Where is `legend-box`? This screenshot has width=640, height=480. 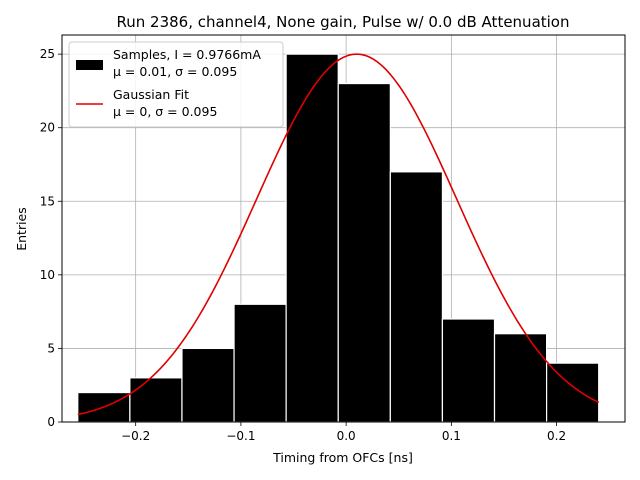 legend-box is located at coordinates (176, 84).